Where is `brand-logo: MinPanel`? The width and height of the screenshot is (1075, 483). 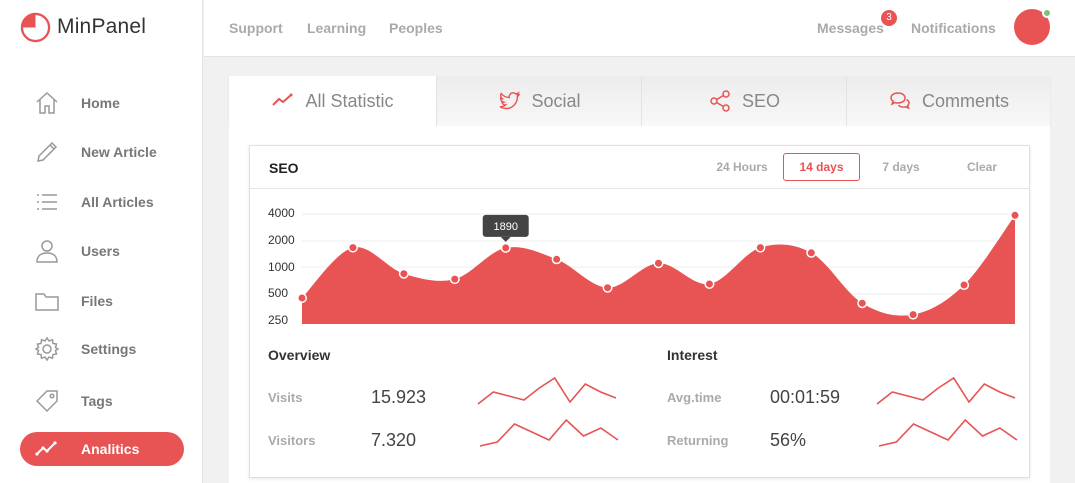
brand-logo: MinPanel is located at coordinates (83, 27).